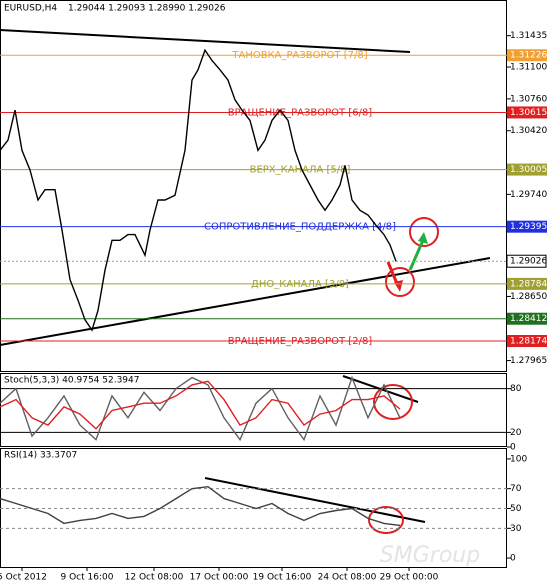 This screenshot has height=584, width=547. What do you see at coordinates (528, 68) in the screenshot?
I see `y-tick-label: 1.31100` at bounding box center [528, 68].